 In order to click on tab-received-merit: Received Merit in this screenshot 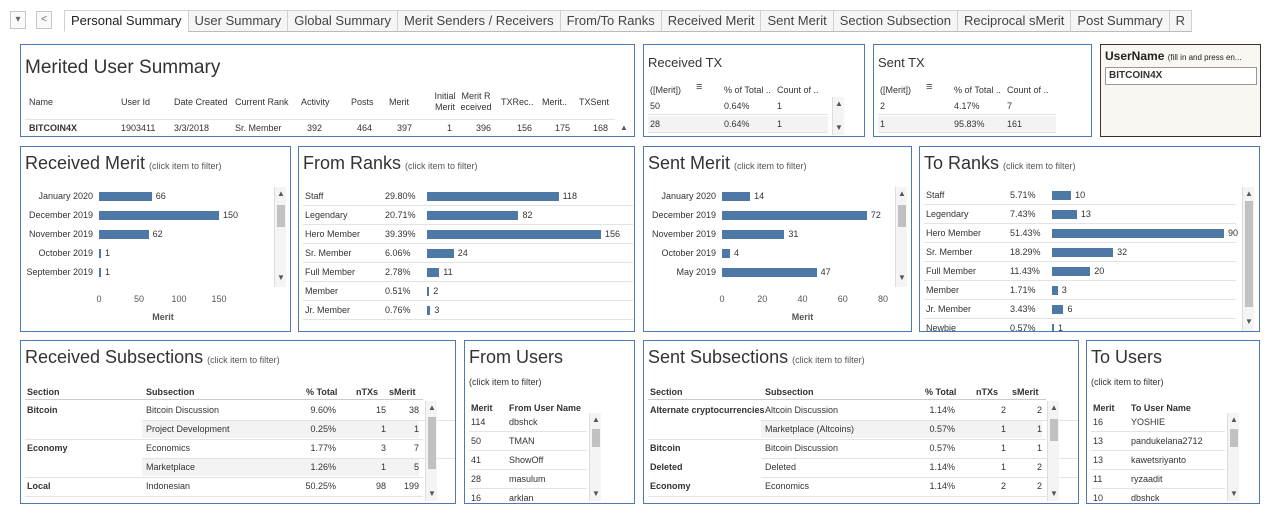, I will do `click(711, 21)`.